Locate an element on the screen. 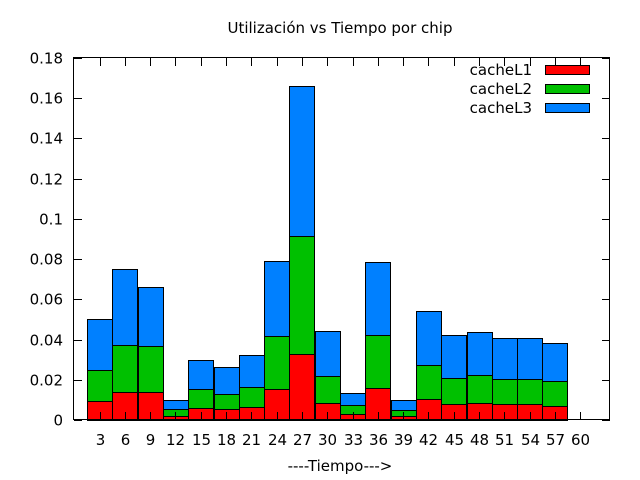  y-tick-label: 0.04 is located at coordinates (46, 341).